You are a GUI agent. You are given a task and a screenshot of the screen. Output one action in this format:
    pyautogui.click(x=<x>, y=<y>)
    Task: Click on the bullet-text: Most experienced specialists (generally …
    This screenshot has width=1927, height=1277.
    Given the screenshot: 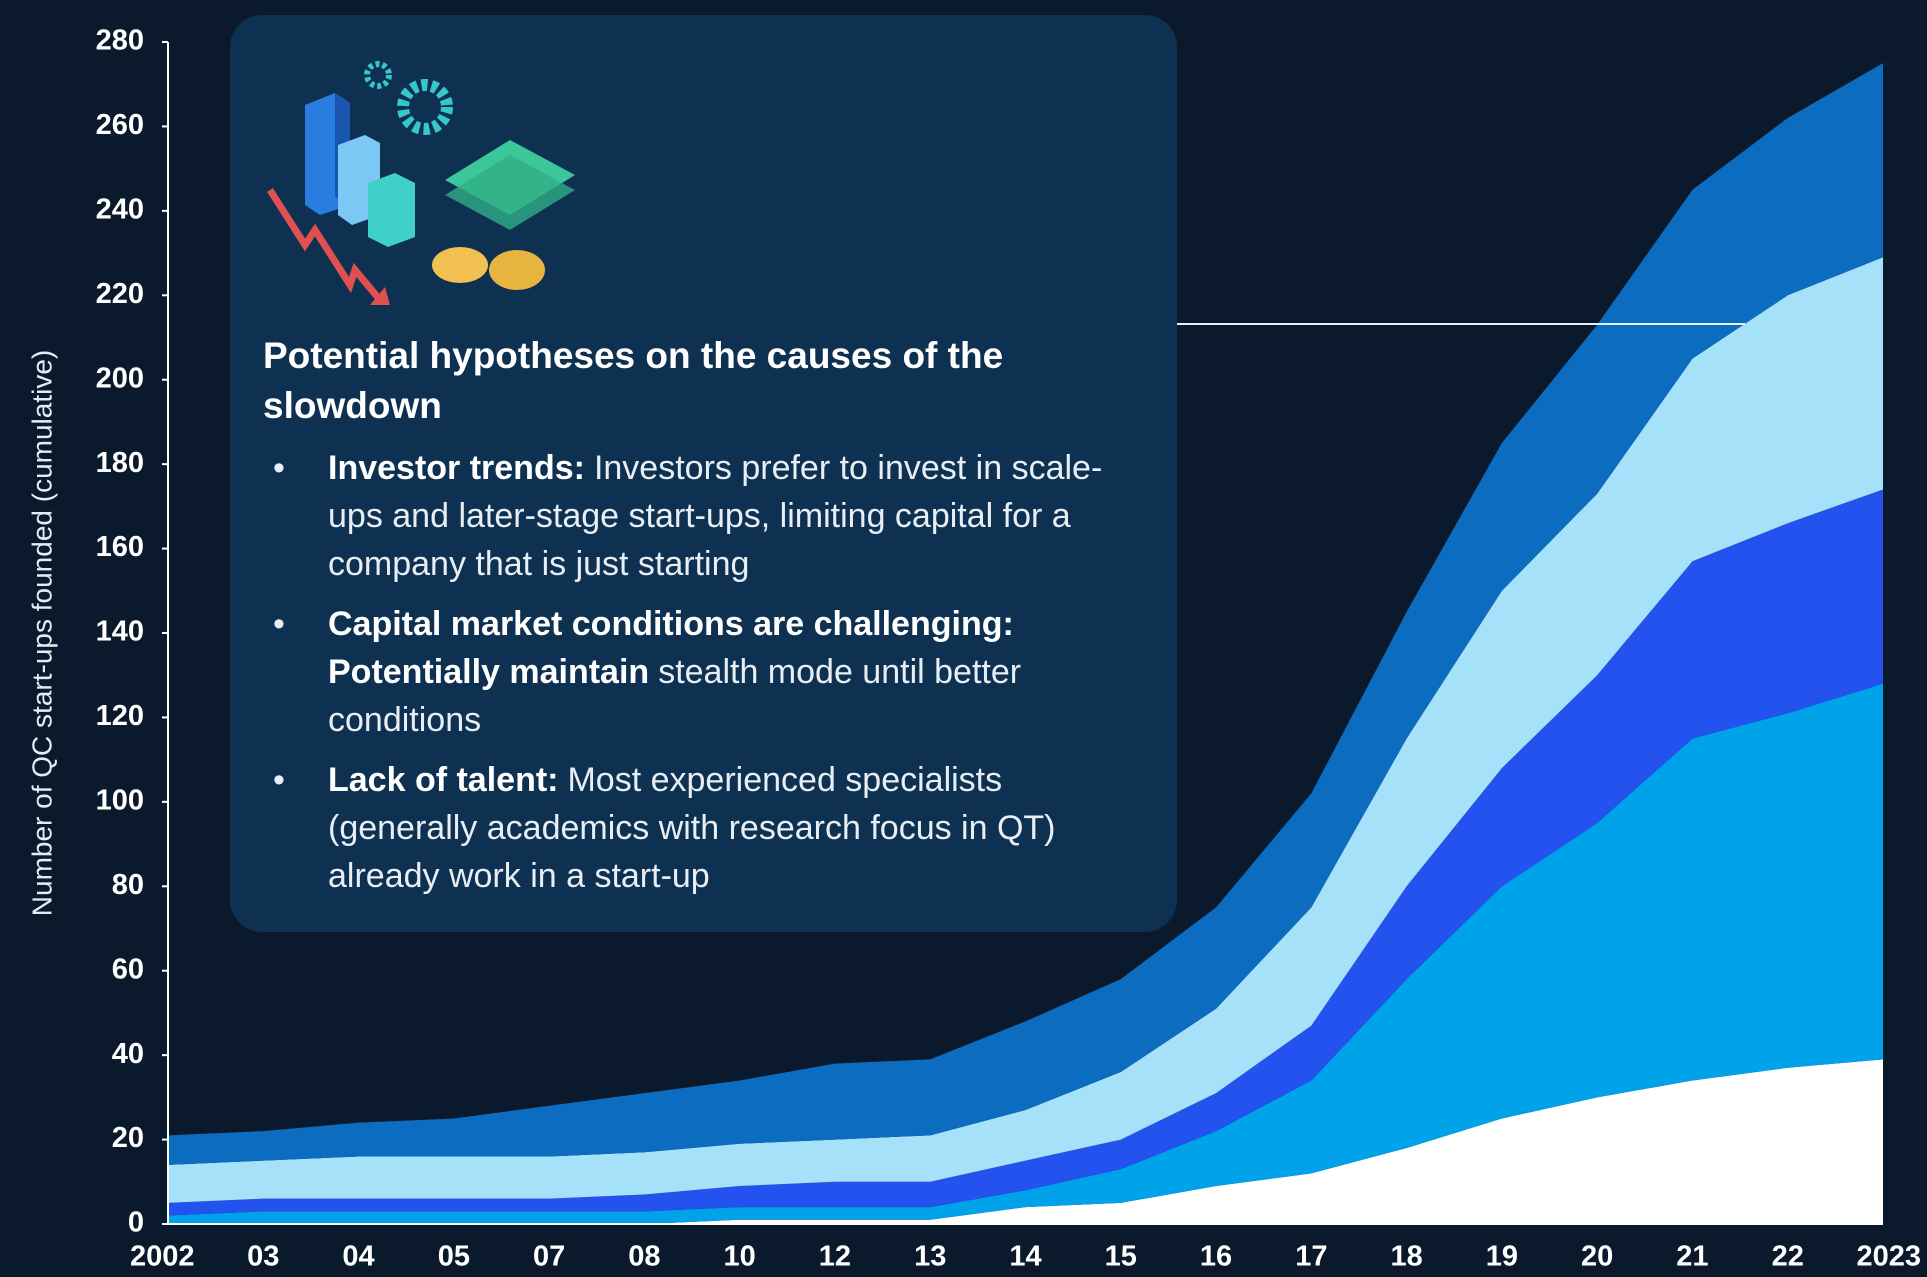 What is the action you would take?
    pyautogui.click(x=692, y=828)
    